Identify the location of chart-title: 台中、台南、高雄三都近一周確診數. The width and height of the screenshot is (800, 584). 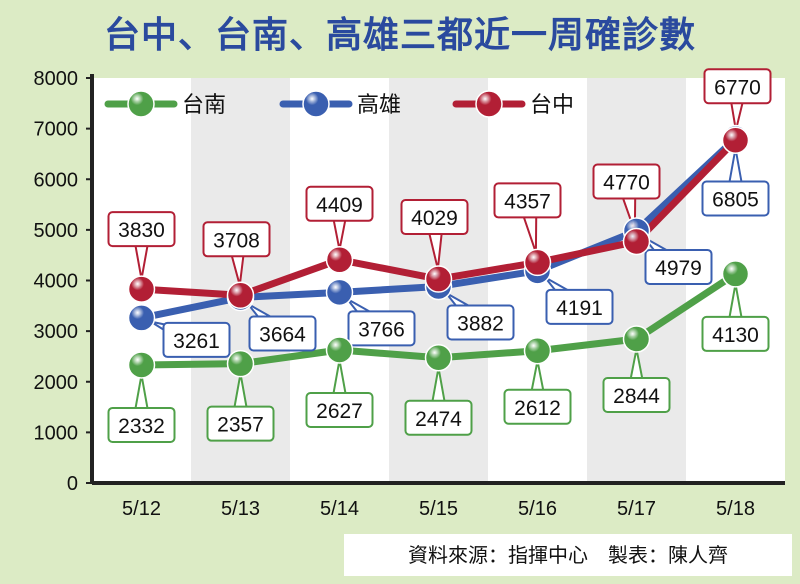
(399, 35).